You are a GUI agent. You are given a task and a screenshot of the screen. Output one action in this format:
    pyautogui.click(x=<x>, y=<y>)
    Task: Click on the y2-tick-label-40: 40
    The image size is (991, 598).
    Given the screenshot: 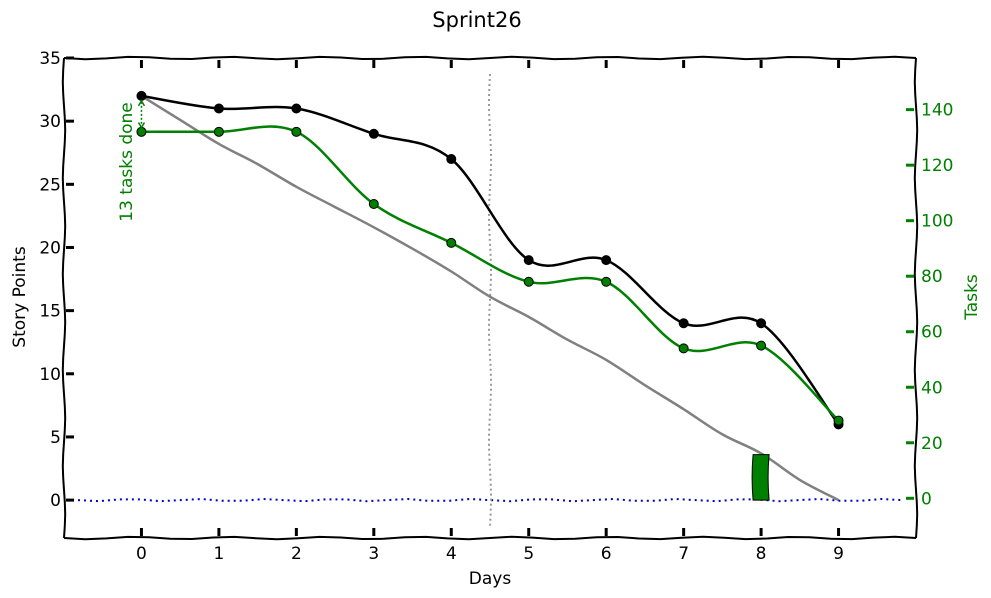 What is the action you would take?
    pyautogui.click(x=932, y=388)
    